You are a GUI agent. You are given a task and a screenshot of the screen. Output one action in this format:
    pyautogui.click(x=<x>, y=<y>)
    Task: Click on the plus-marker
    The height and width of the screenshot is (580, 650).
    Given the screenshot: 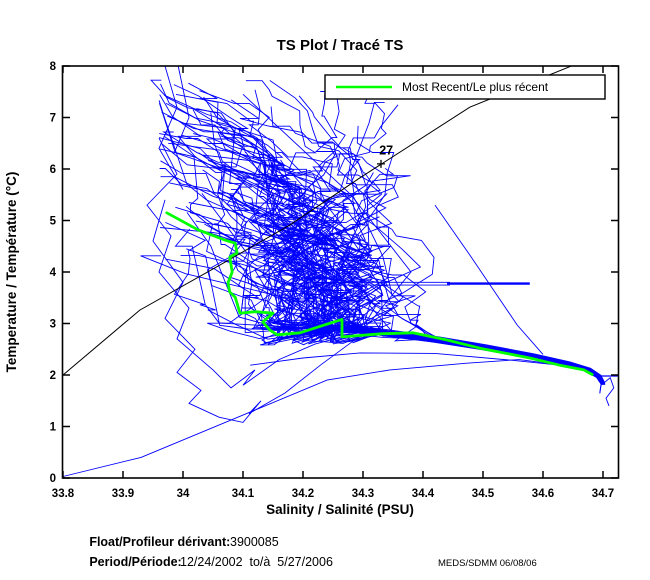 What is the action you would take?
    pyautogui.click(x=381, y=163)
    